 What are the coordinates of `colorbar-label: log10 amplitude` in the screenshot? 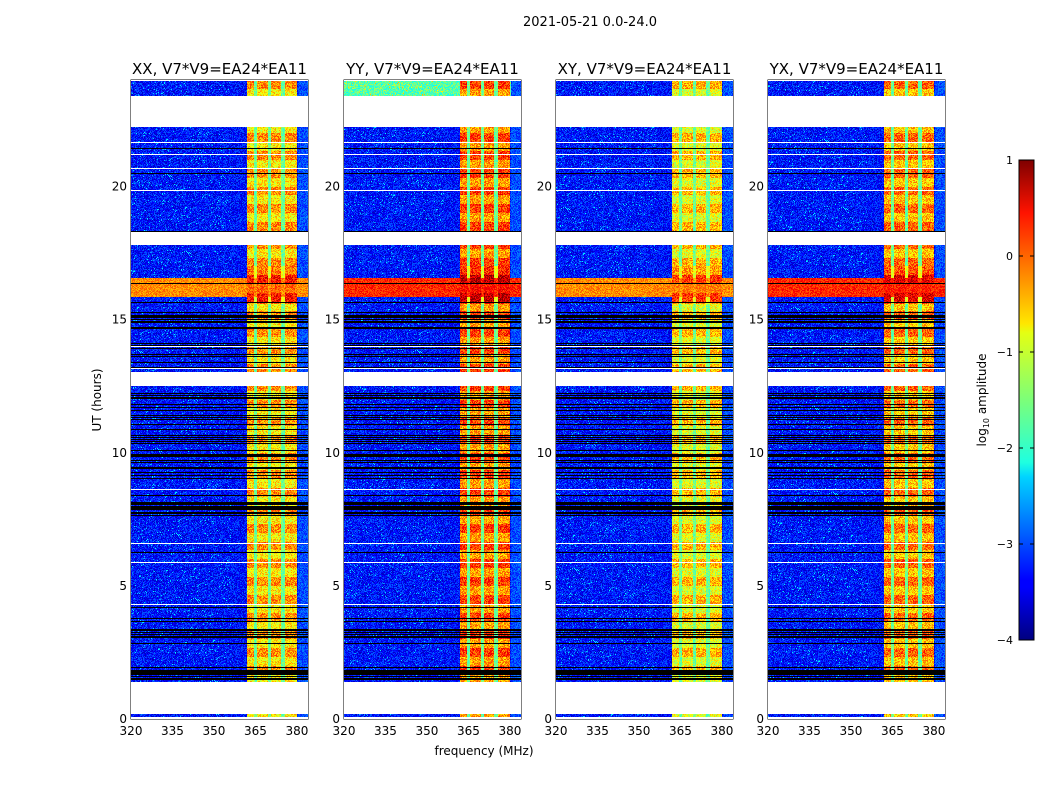 It's located at (983, 400).